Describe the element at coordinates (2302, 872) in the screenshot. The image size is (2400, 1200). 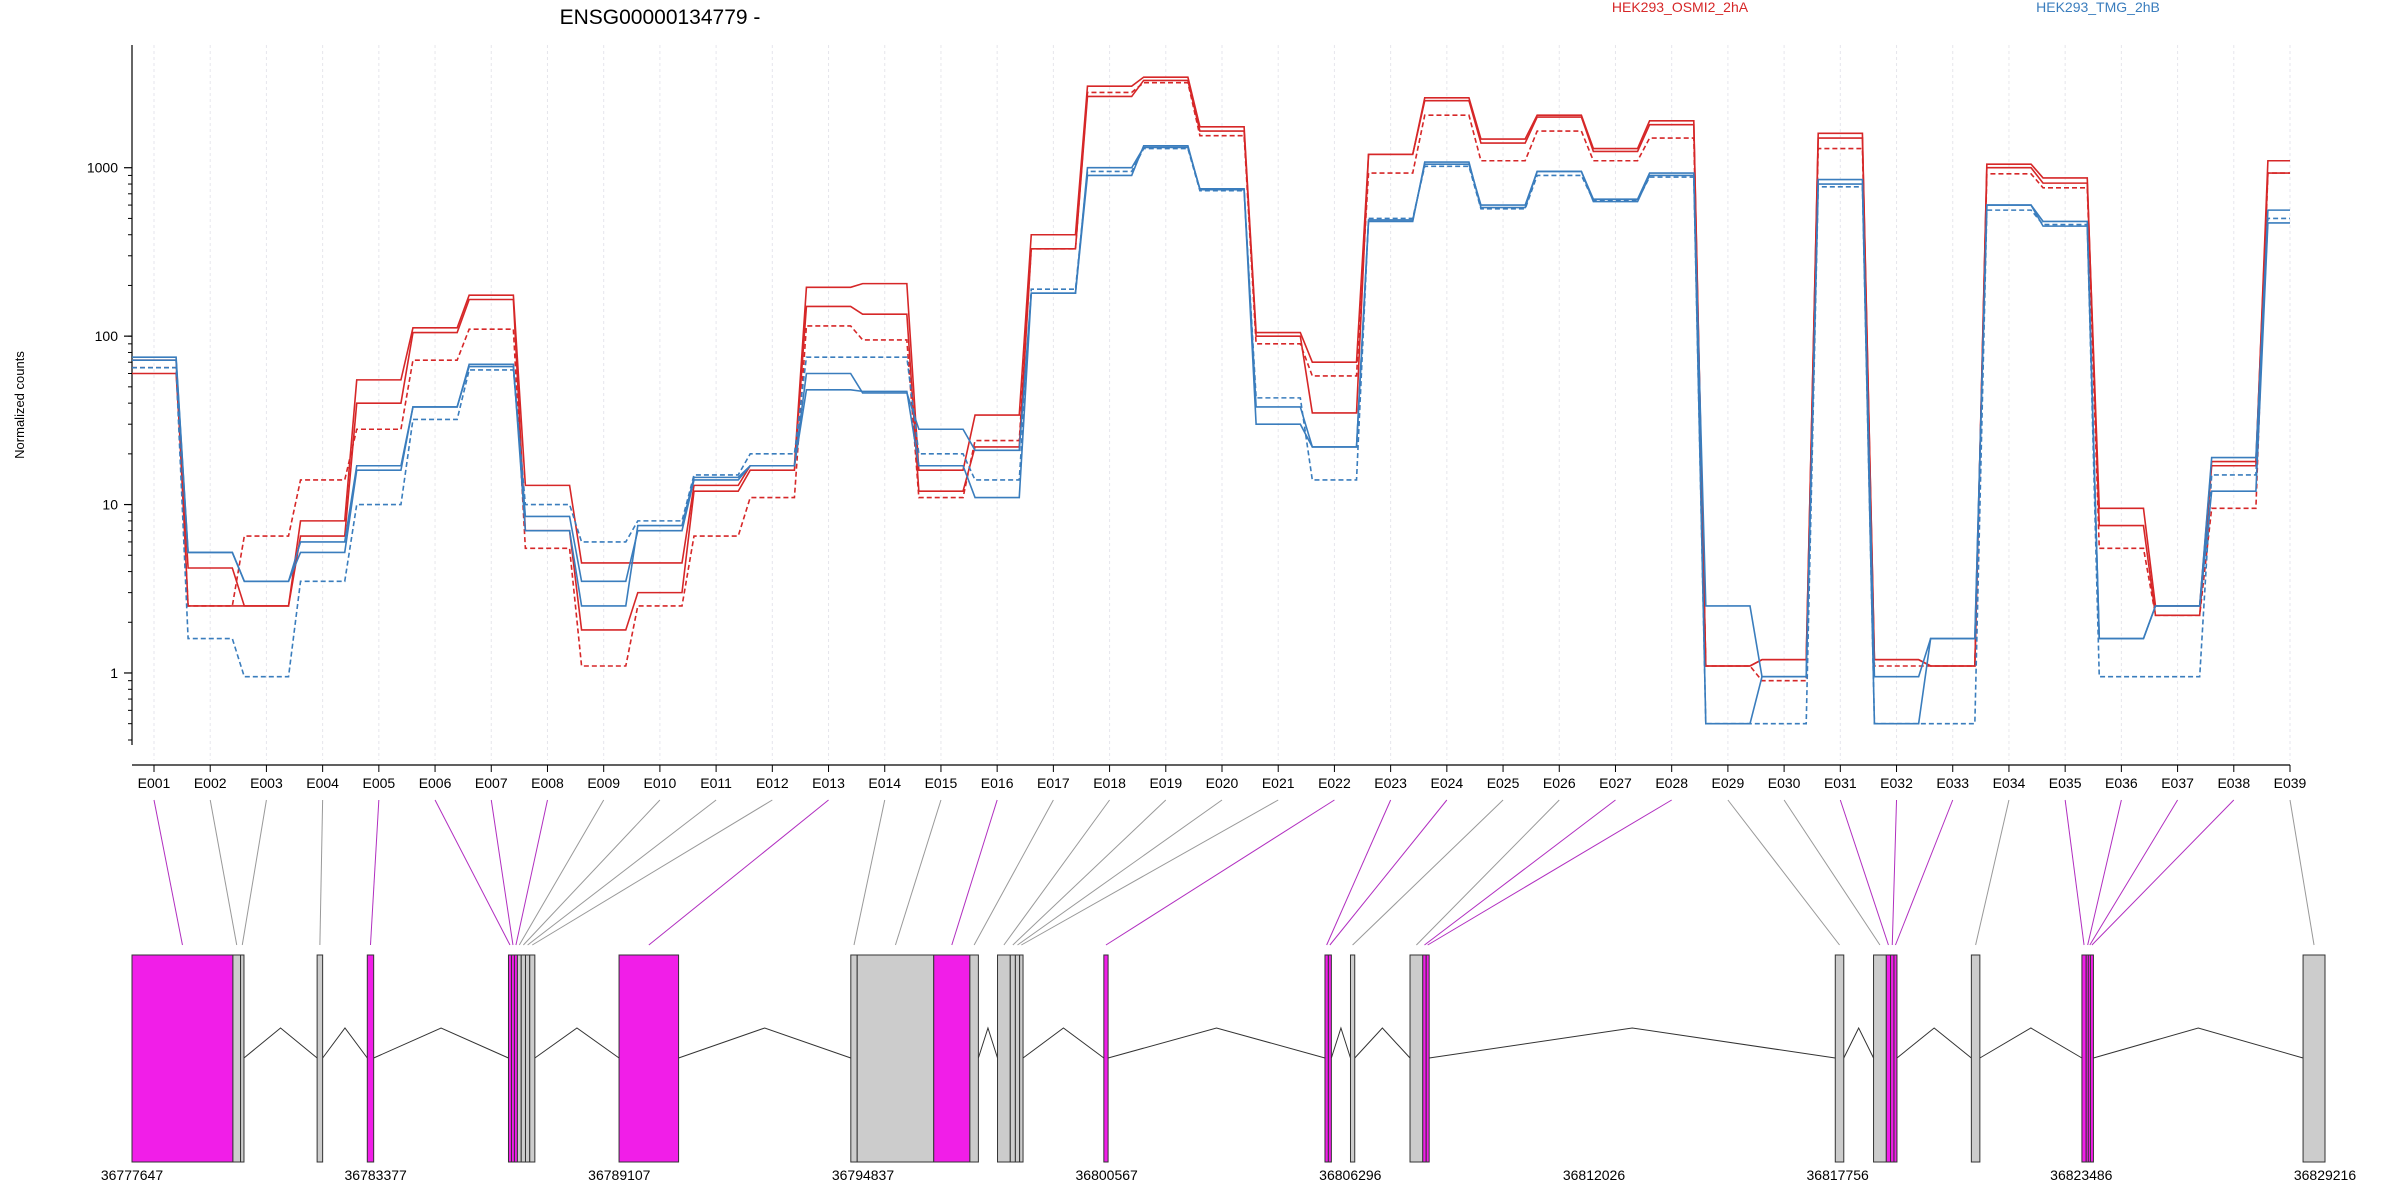
I see `connector-e039` at that location.